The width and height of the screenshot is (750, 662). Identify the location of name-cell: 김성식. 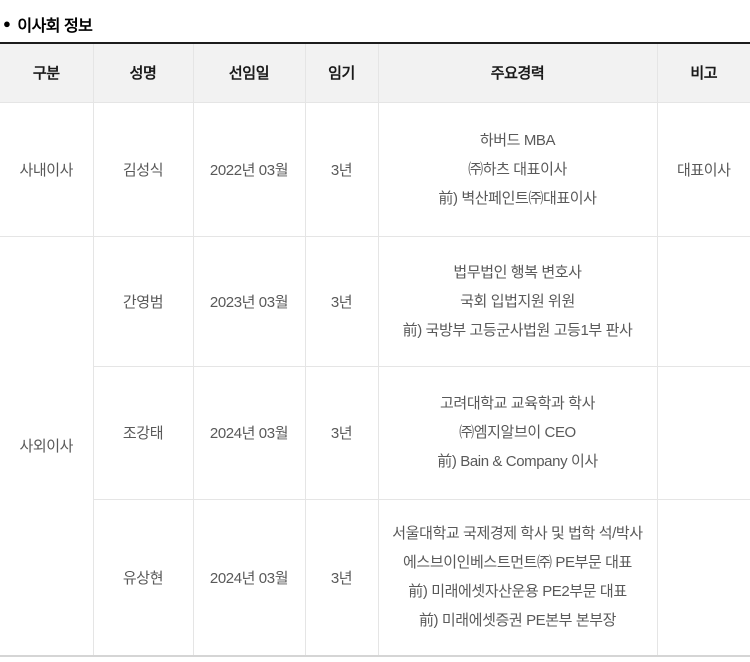
(143, 169).